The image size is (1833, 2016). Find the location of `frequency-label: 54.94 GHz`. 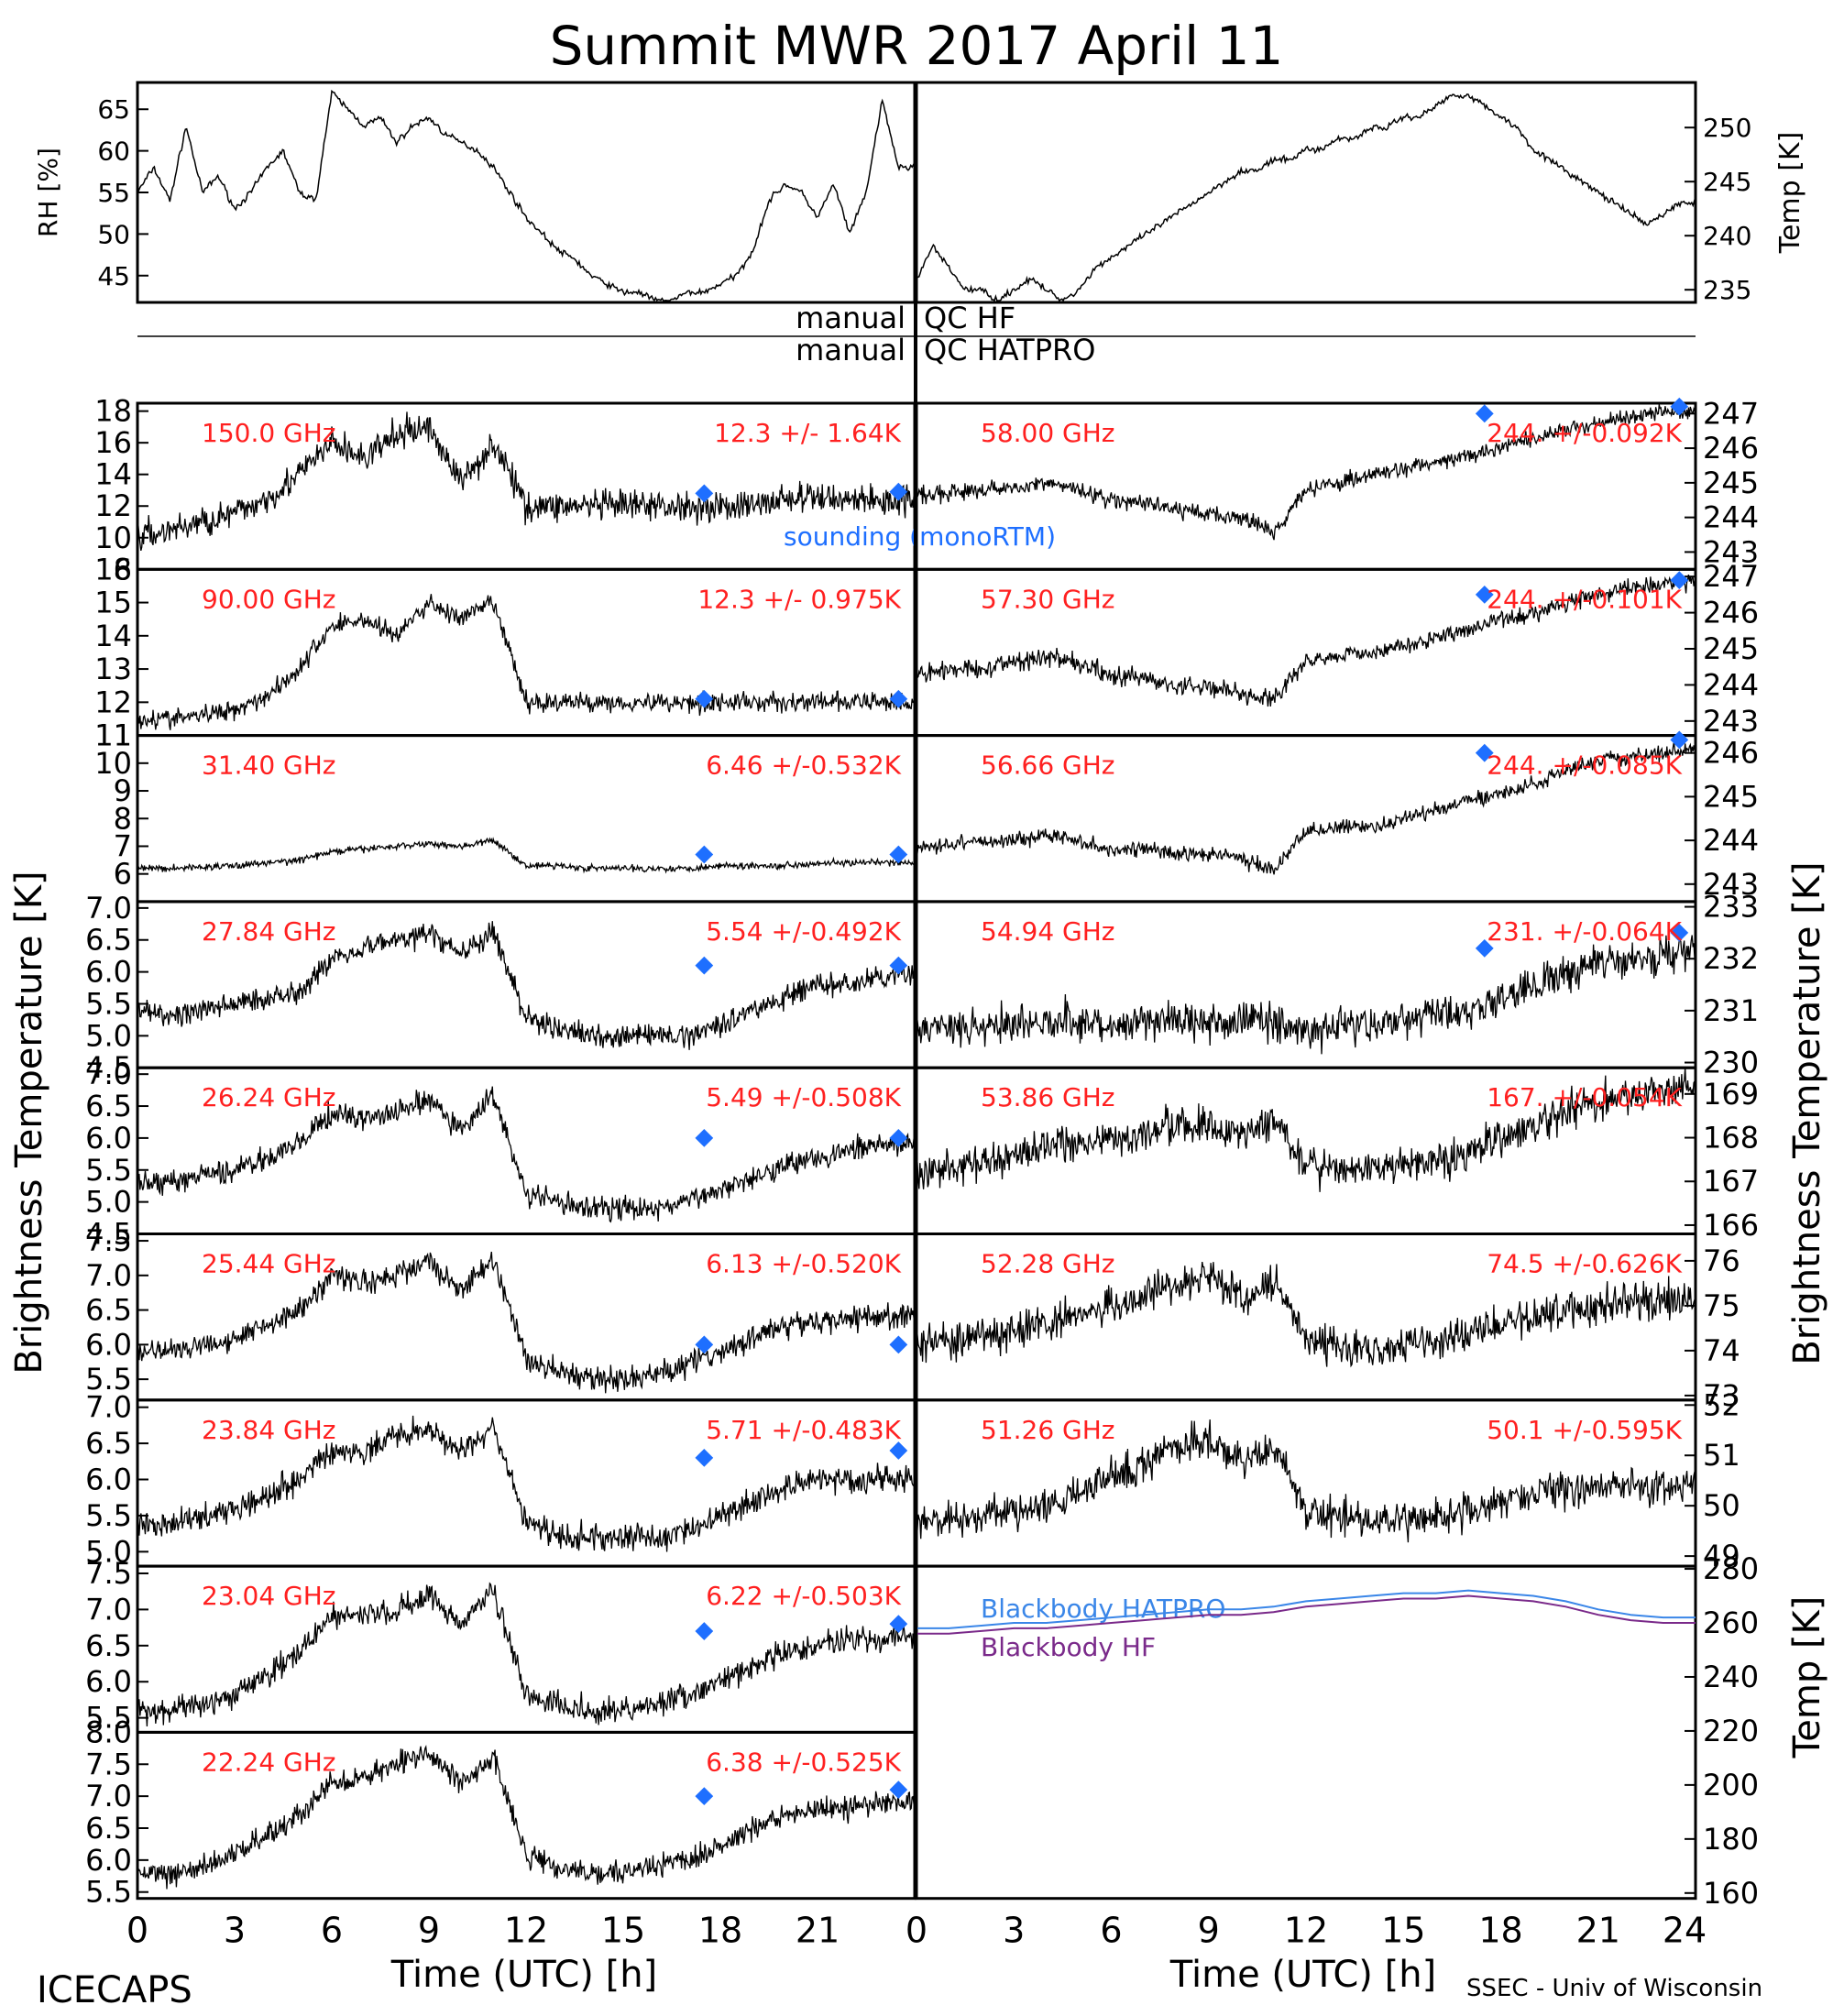

frequency-label: 54.94 GHz is located at coordinates (1048, 931).